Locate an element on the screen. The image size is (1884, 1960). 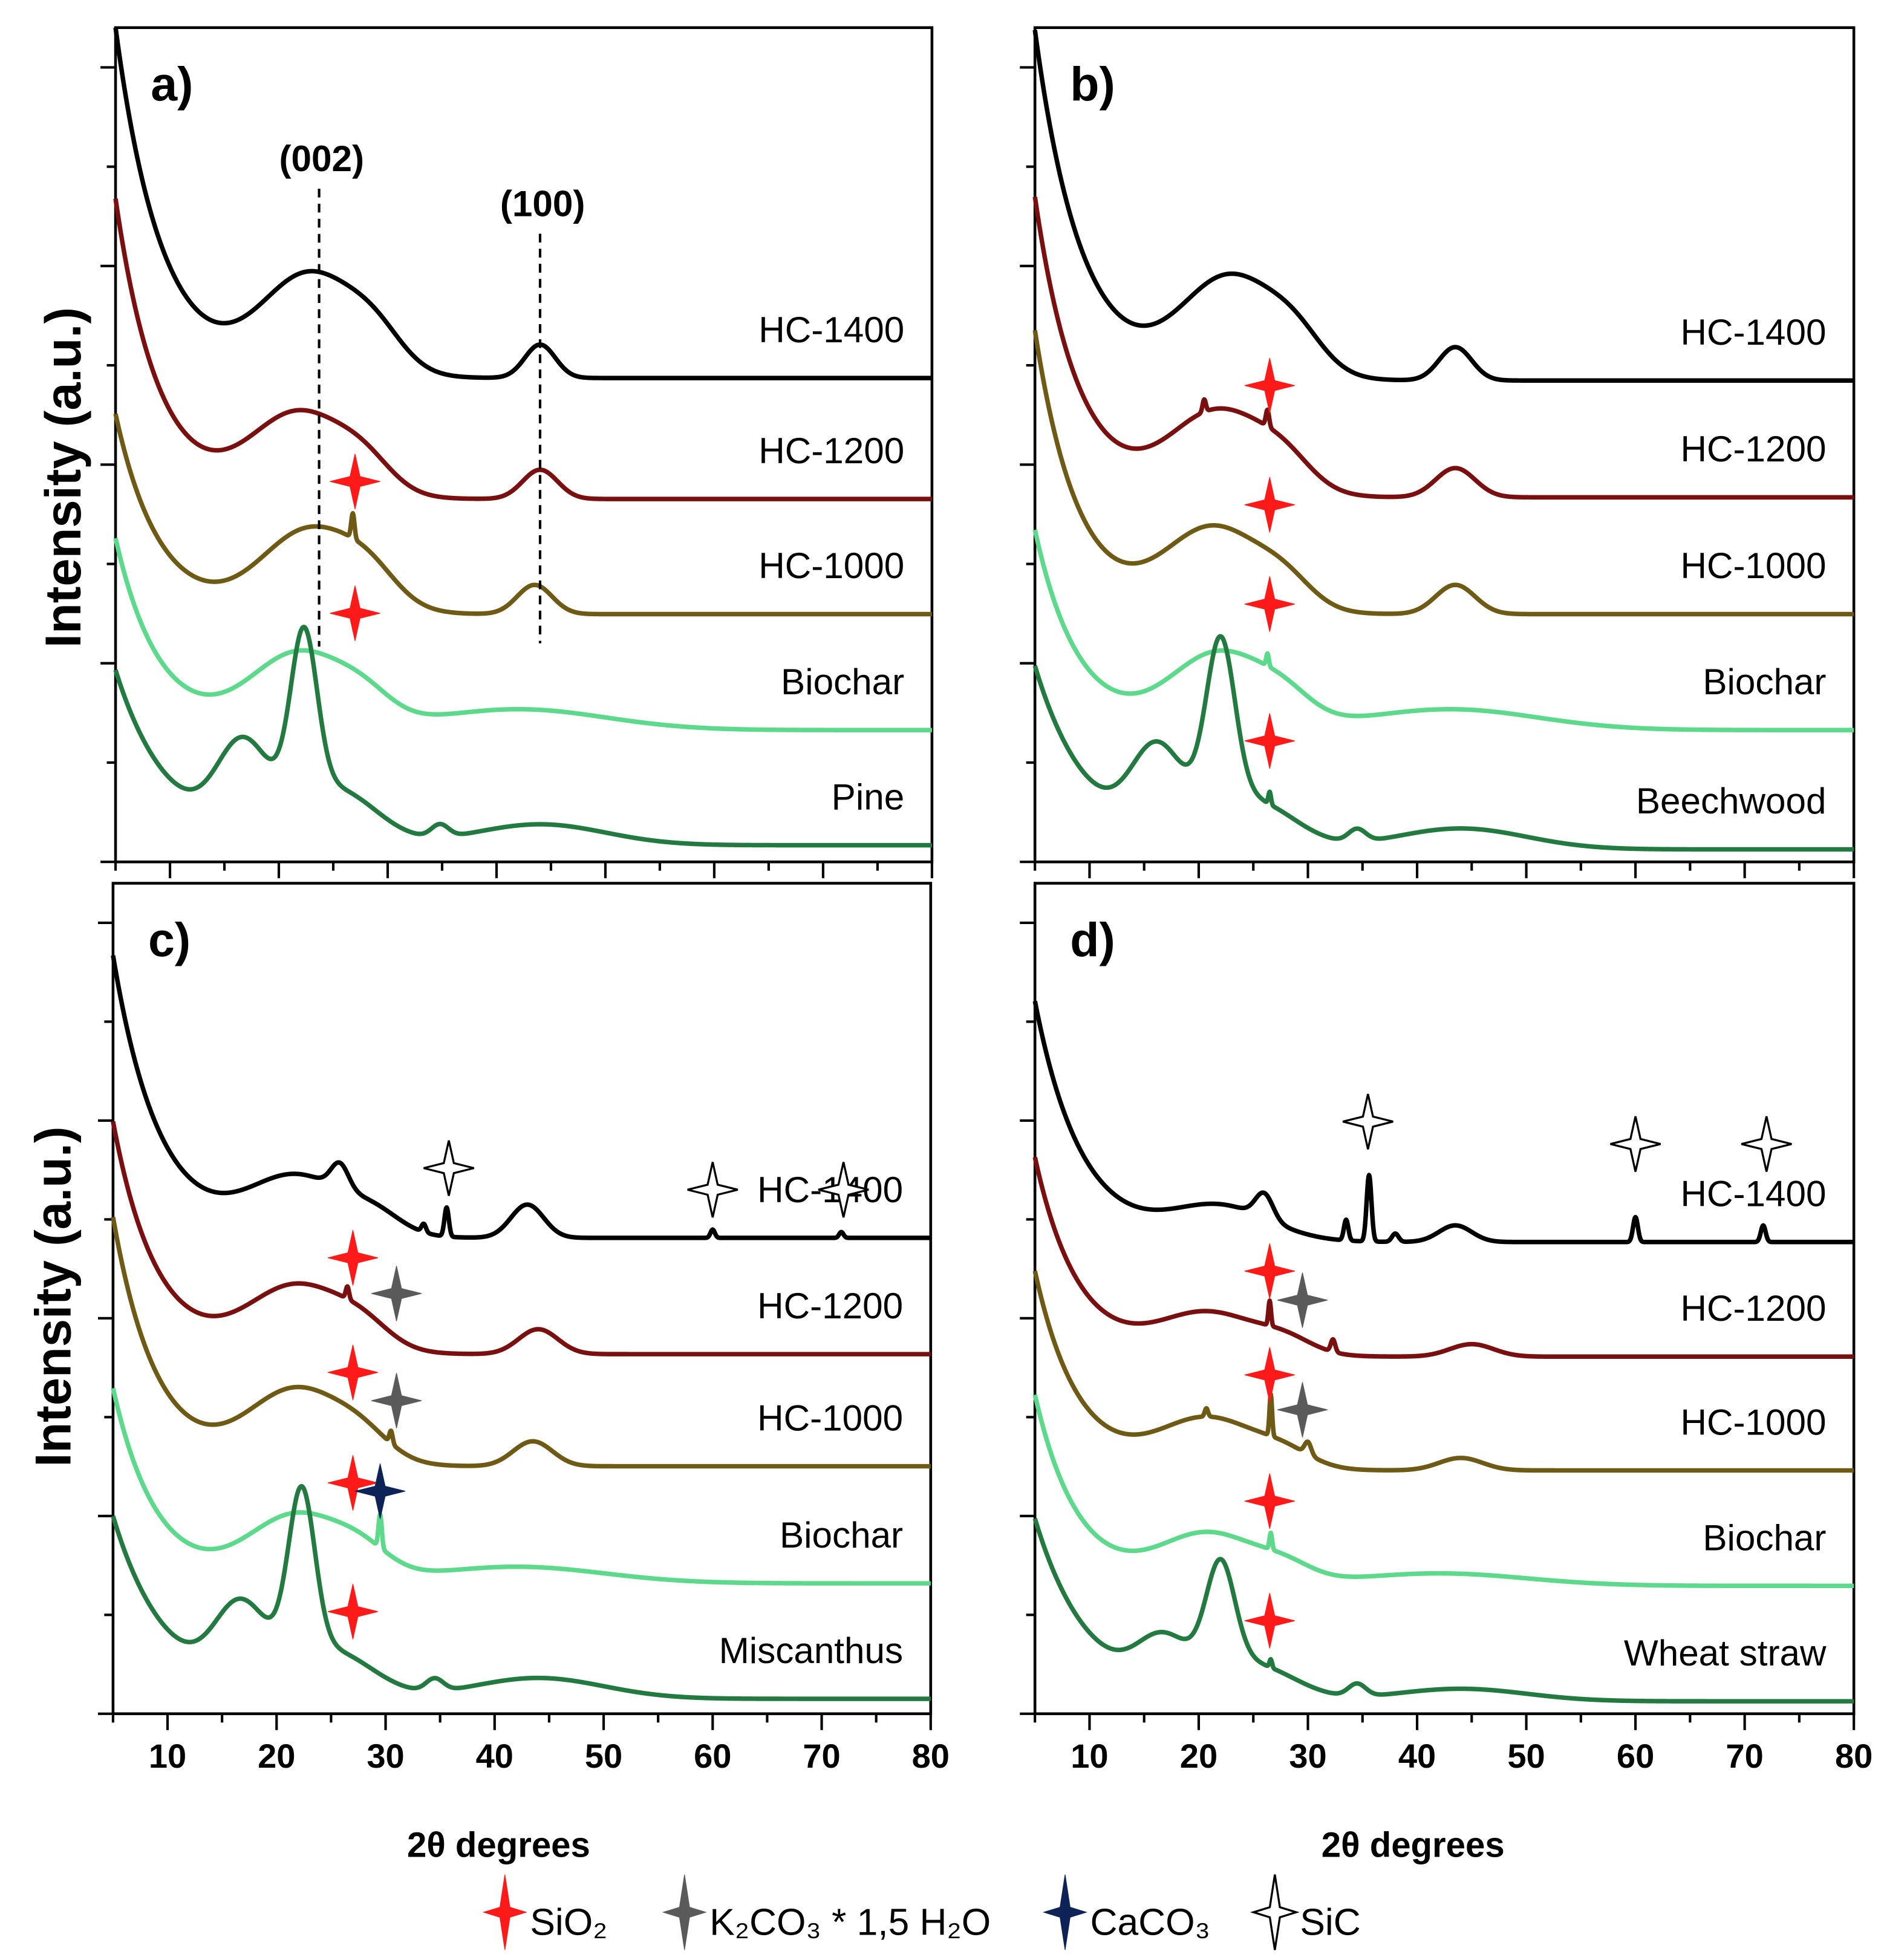
legend-item-sio2: SiO₂ is located at coordinates (544, 1912).